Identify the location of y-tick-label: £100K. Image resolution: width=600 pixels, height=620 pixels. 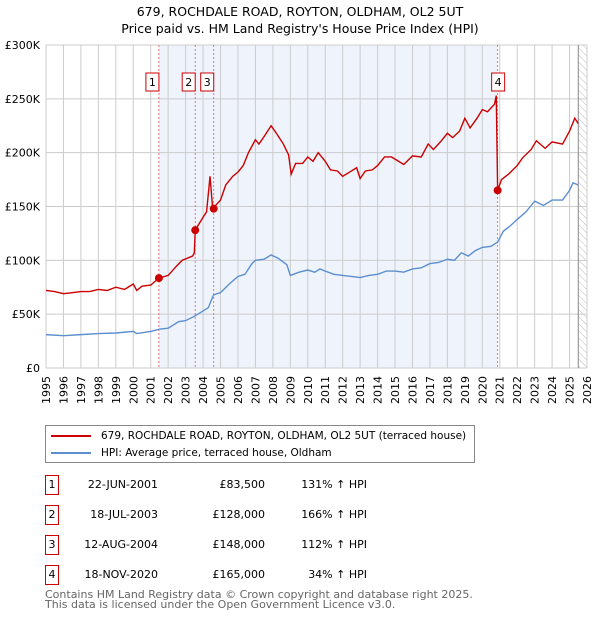
(23, 260).